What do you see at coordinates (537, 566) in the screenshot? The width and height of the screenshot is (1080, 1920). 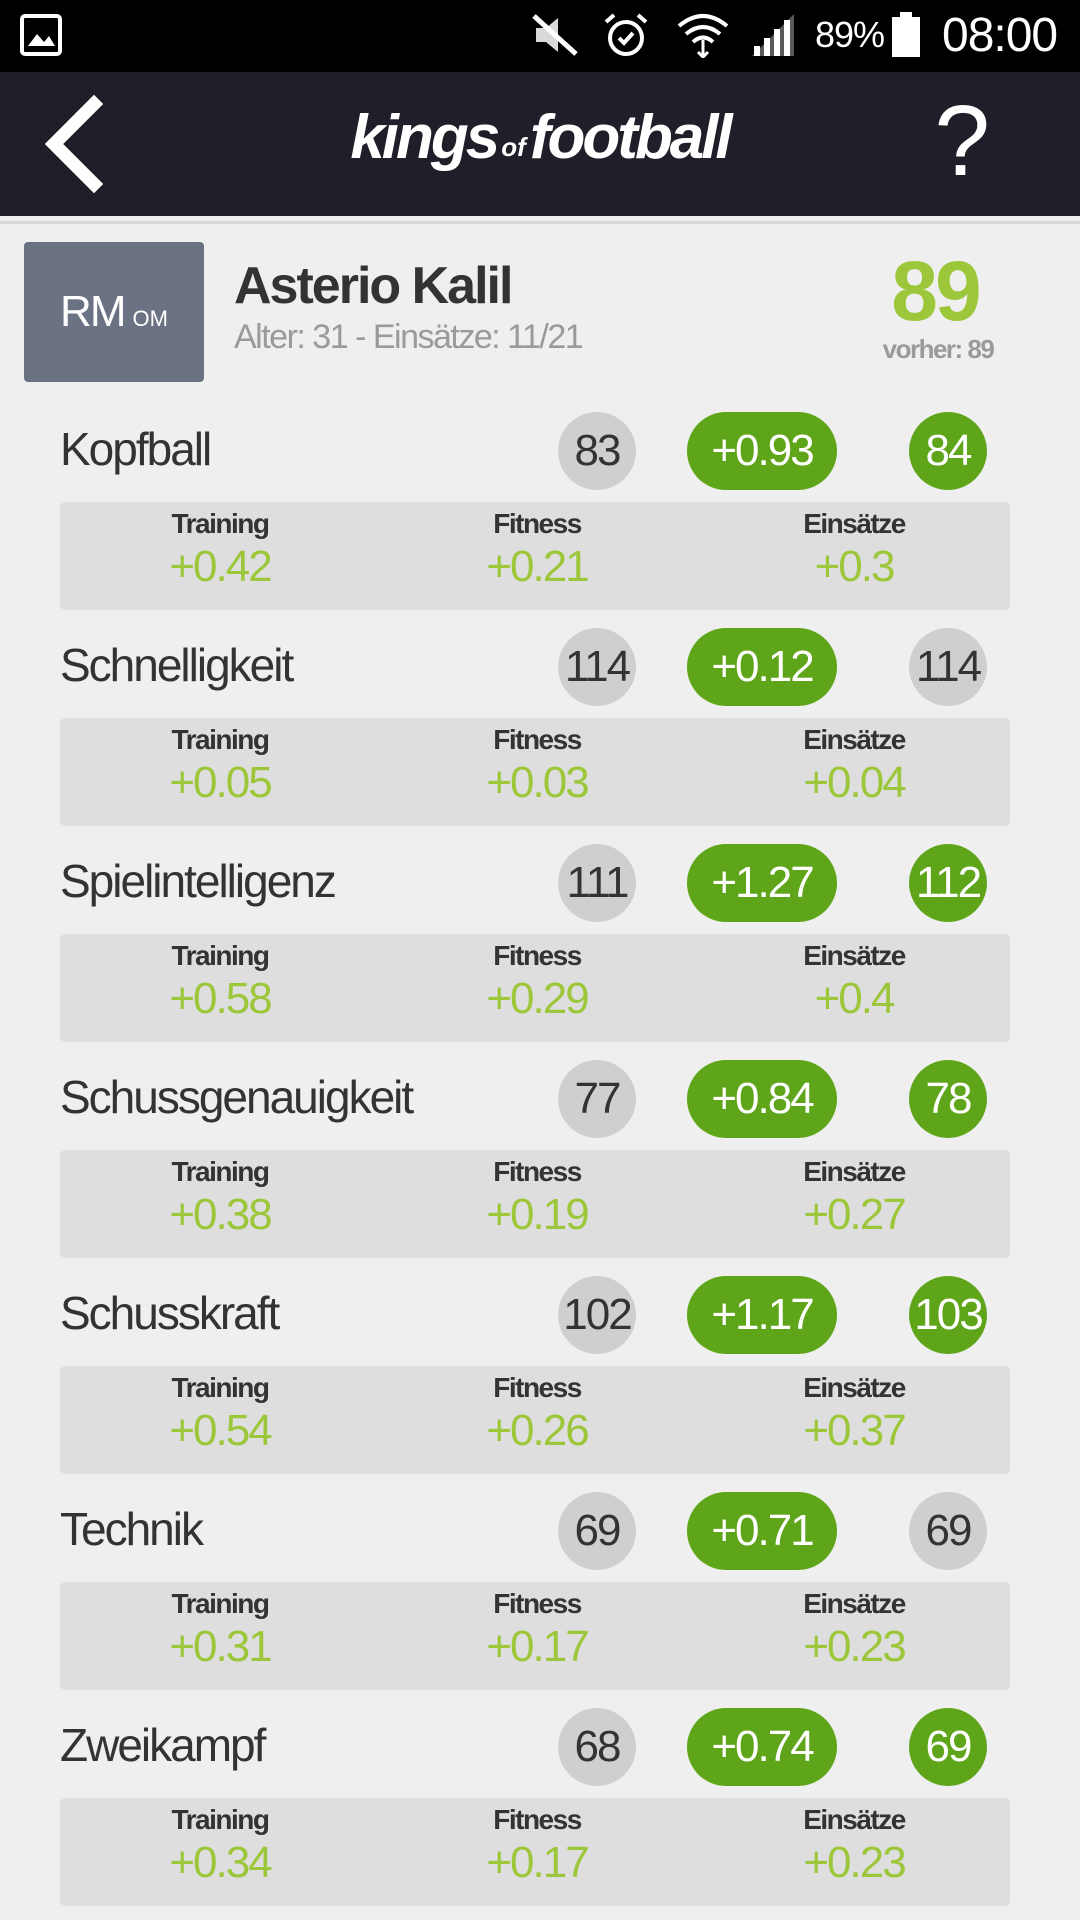 I see `fitness-value: +0.21` at bounding box center [537, 566].